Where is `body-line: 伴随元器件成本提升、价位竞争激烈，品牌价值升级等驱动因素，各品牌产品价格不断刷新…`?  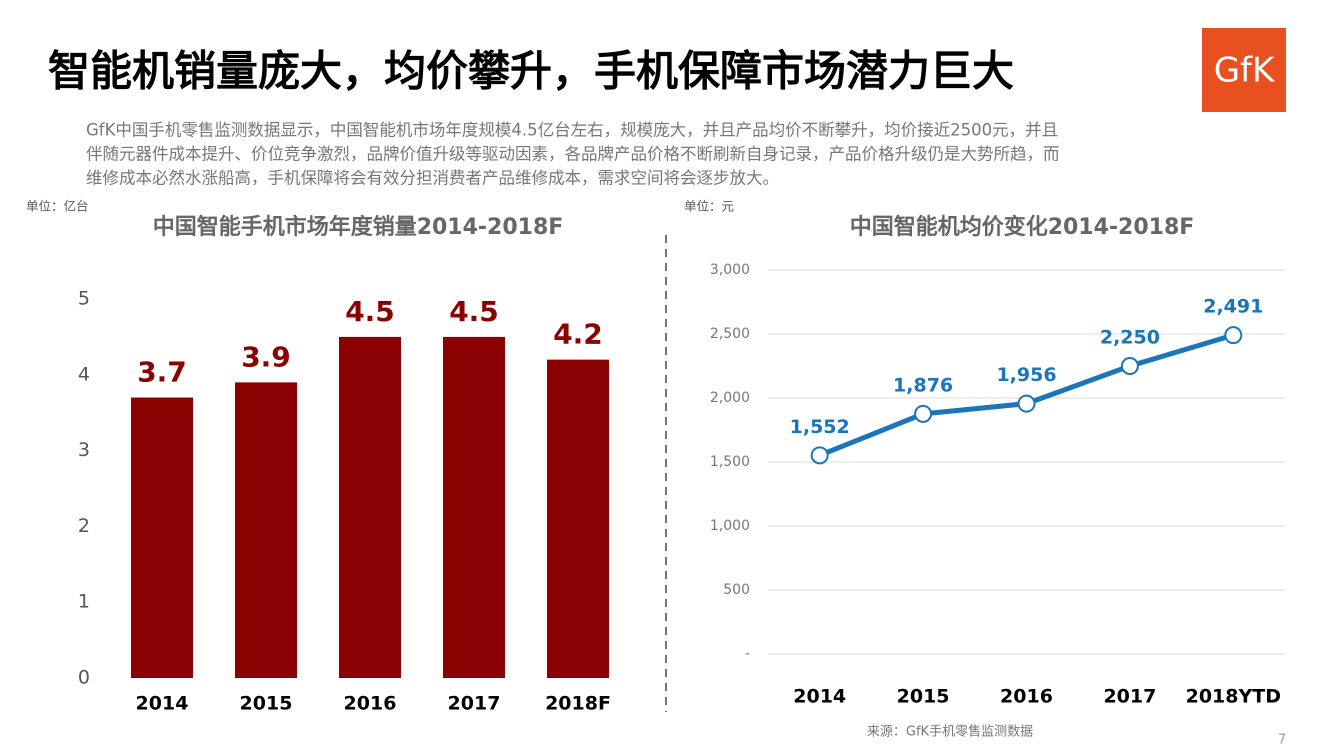
body-line: 伴随元器件成本提升、价位竞争激烈，品牌价值升级等驱动因素，各品牌产品价格不断刷新… is located at coordinates (573, 154).